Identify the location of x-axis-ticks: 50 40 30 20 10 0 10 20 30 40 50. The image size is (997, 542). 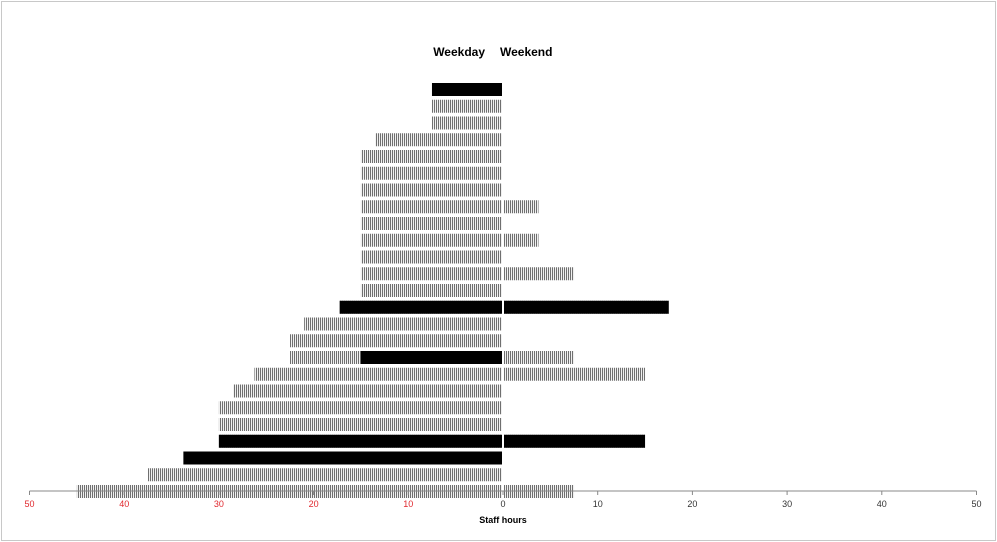
(503, 500).